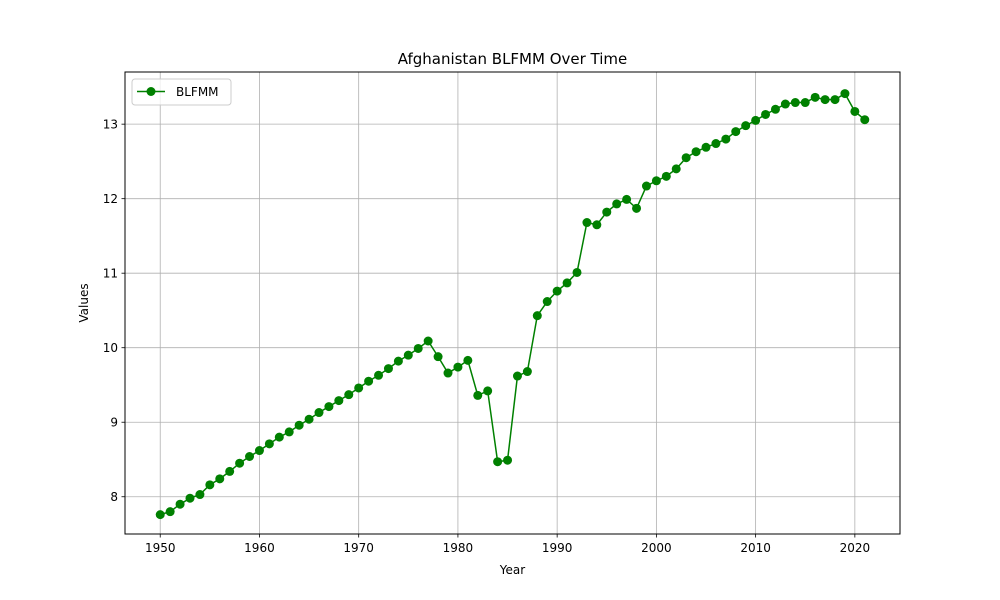  I want to click on y-tick-label: 13, so click(110, 125).